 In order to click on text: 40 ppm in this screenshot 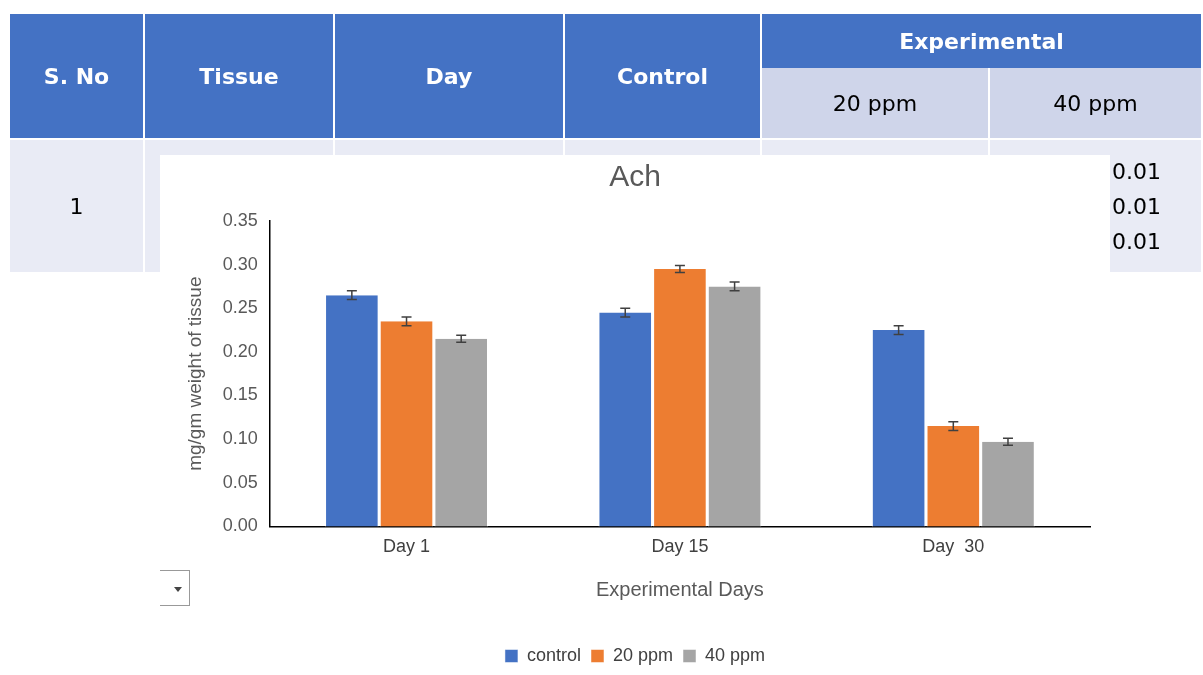, I will do `click(1095, 103)`.